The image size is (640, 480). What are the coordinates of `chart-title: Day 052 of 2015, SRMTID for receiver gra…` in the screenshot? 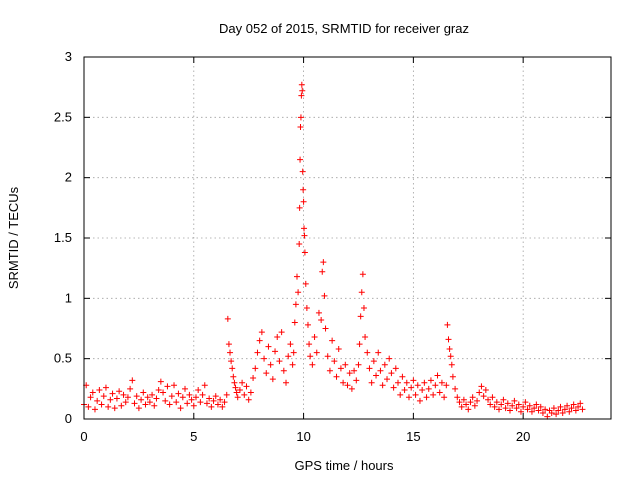 It's located at (344, 28).